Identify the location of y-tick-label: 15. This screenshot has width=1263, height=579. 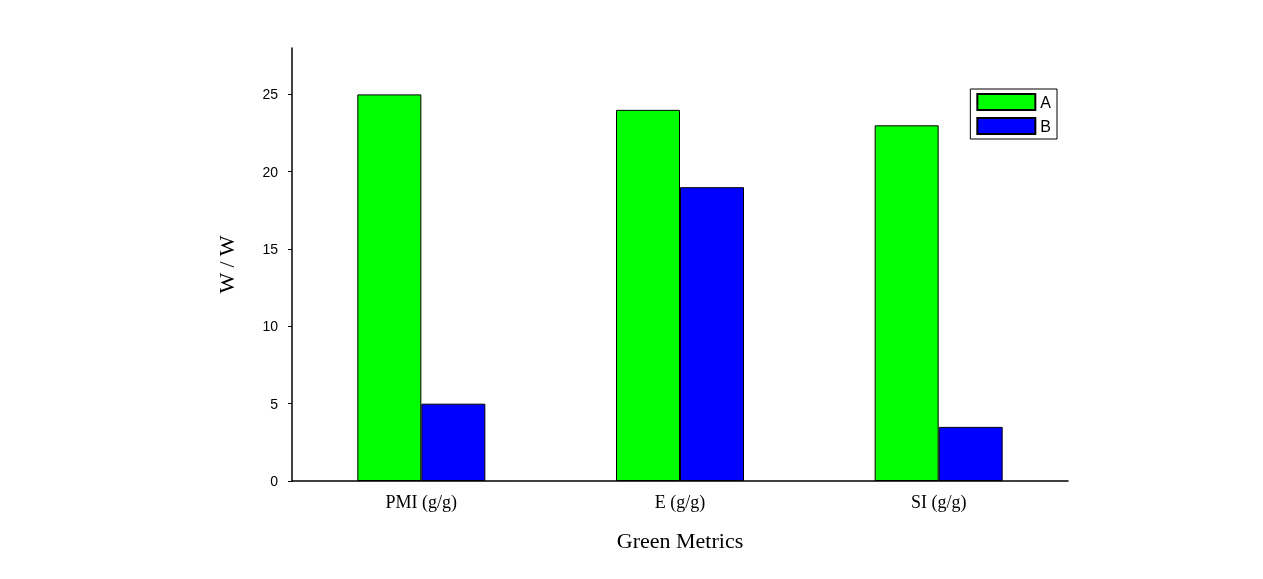
(270, 249).